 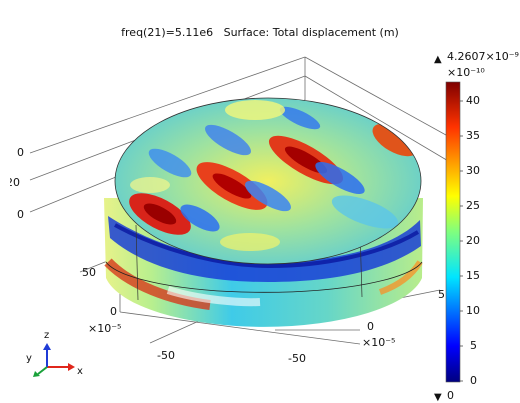 I want to click on colorbar-tick-marks, so click(x=461, y=241).